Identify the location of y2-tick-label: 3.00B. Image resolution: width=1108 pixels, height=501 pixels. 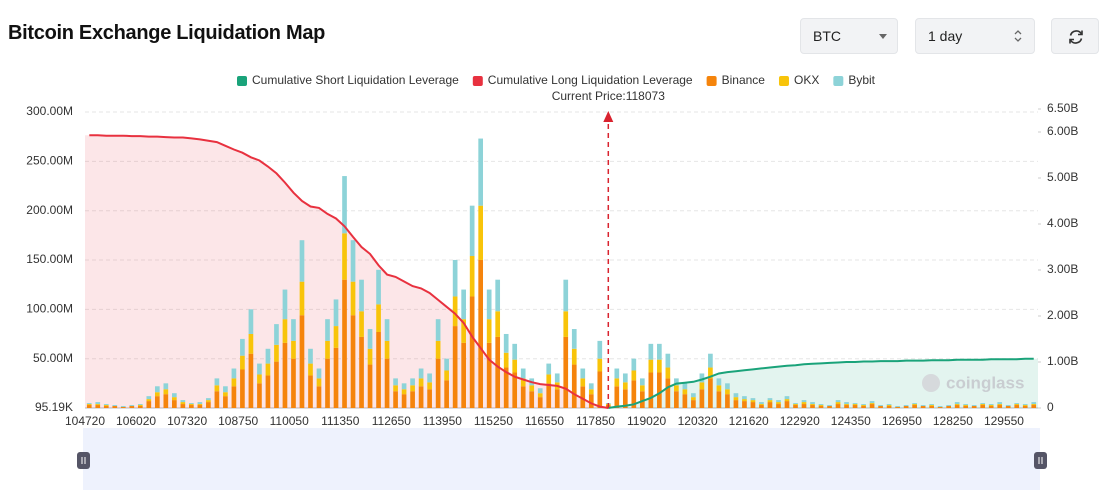
(1062, 269).